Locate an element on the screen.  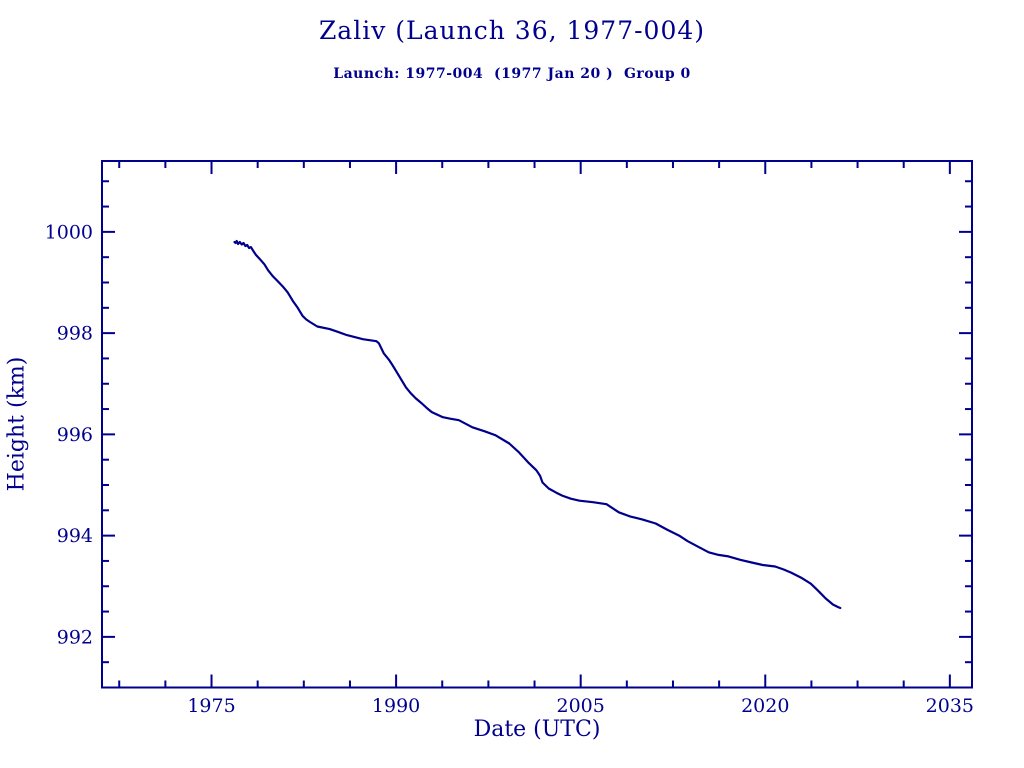
x-axis-label: Date (UTC) is located at coordinates (537, 729).